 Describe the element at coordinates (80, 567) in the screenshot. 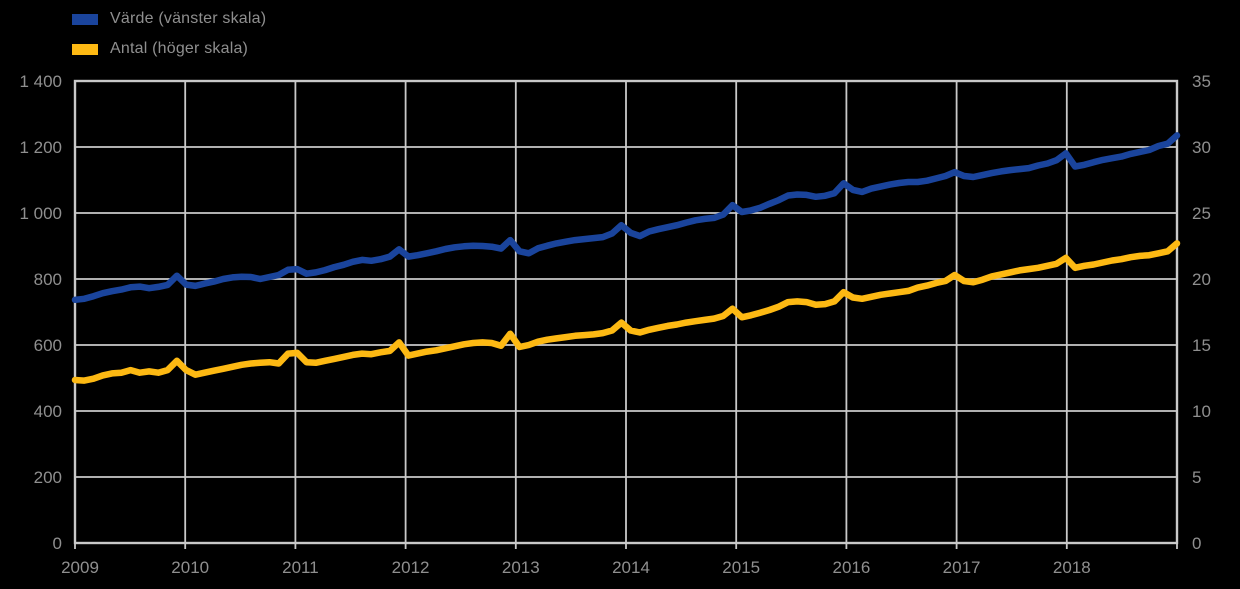

I see `x-axis-tick-label: 2009` at that location.